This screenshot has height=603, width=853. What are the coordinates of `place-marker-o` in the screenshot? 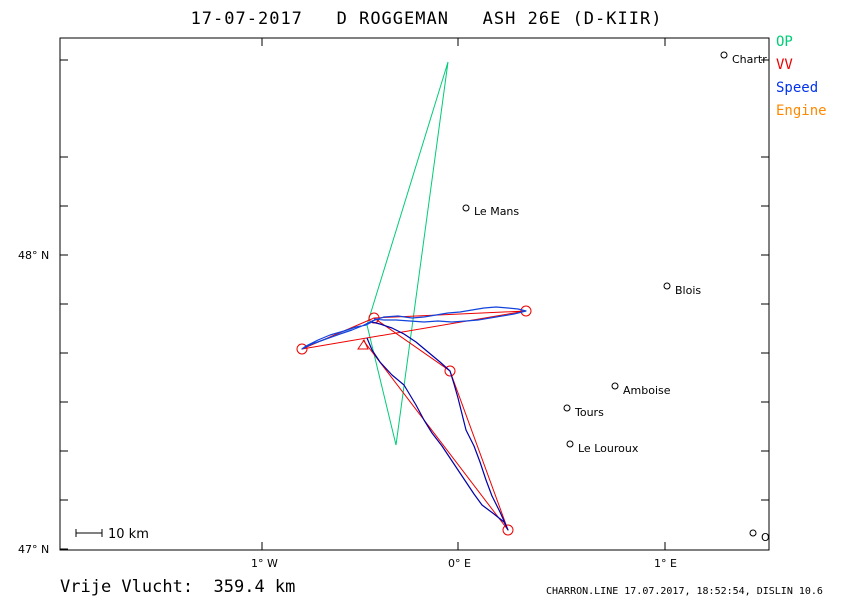 It's located at (753, 533).